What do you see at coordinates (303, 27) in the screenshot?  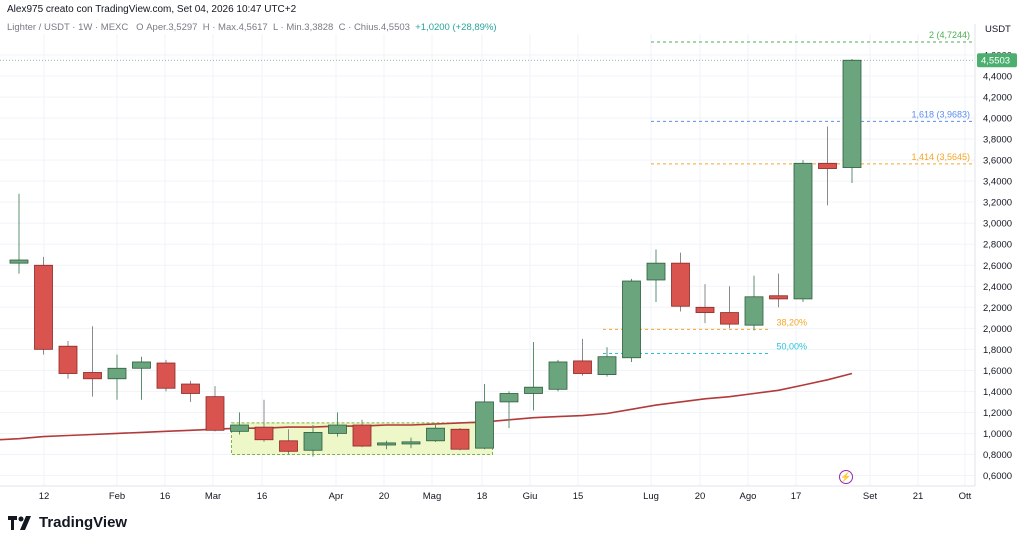 I see `low-value: L · Min.3,3828` at bounding box center [303, 27].